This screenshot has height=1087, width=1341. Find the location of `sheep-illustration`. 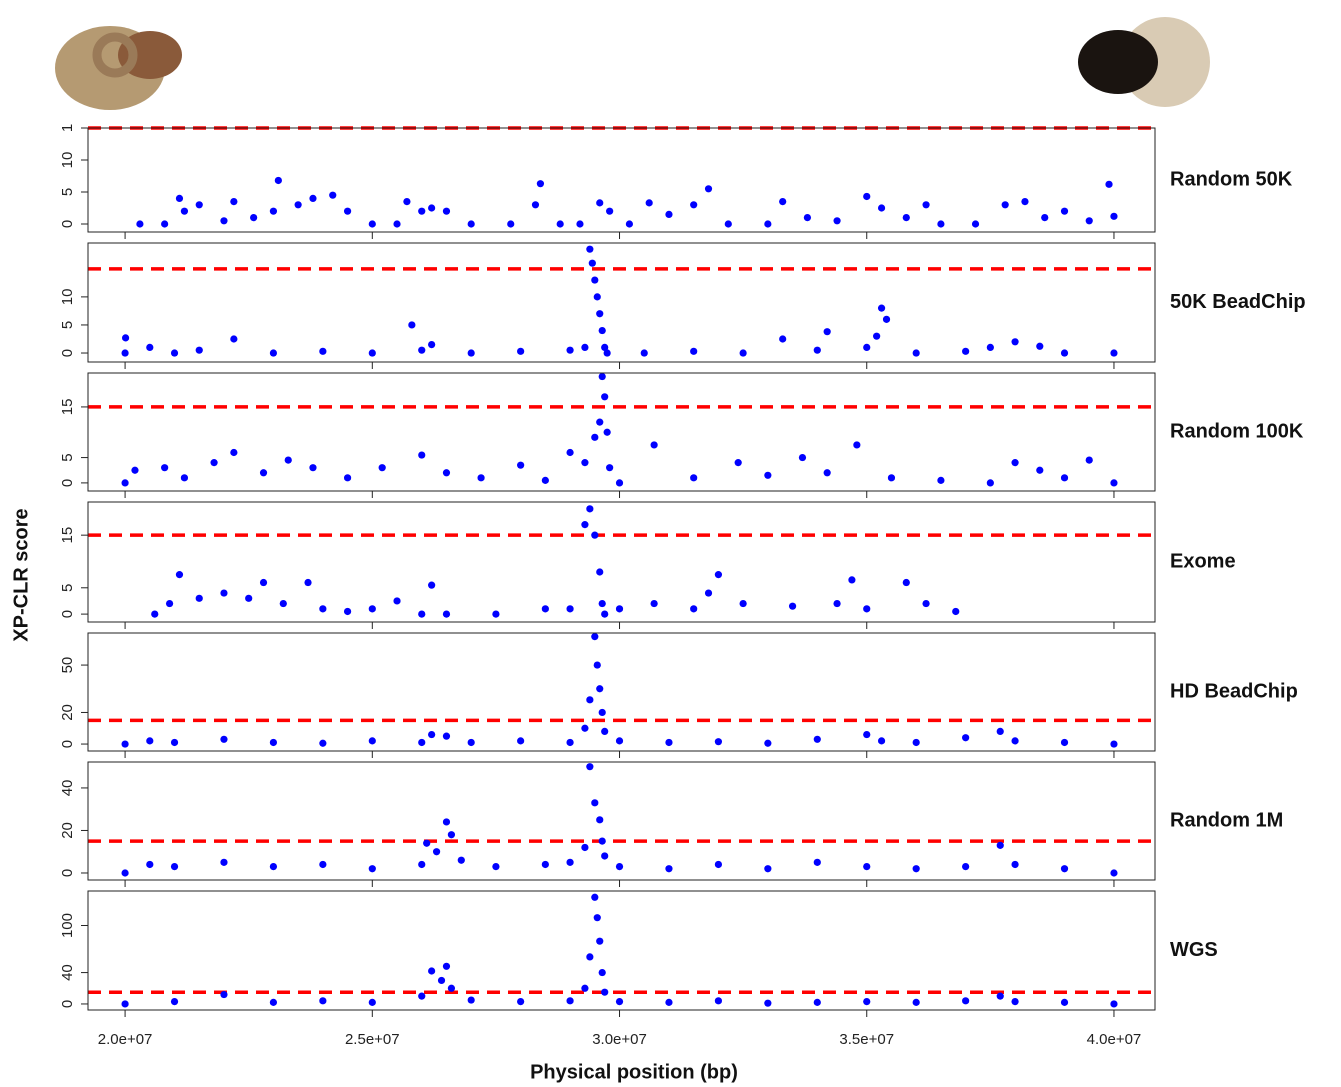

sheep-illustration is located at coordinates (1144, 62).